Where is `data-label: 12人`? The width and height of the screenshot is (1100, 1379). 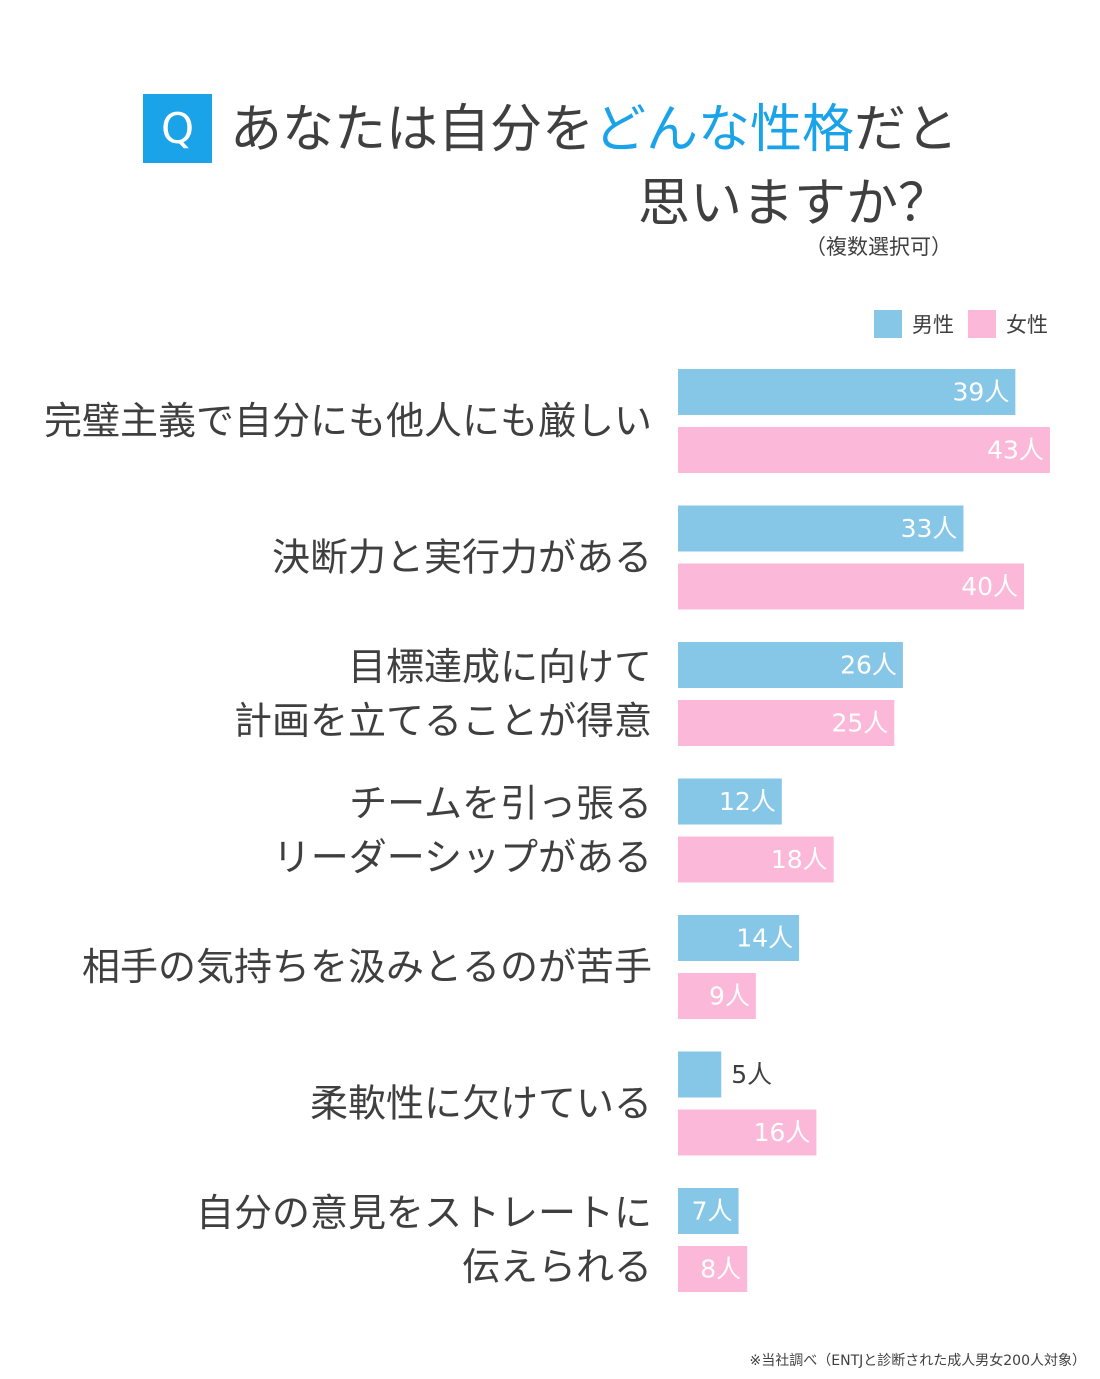
data-label: 12人 is located at coordinates (747, 801).